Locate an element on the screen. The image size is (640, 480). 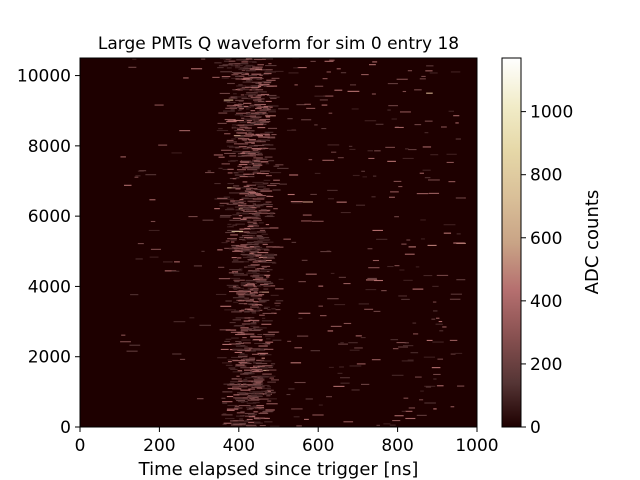
x-tick-label: 400 is located at coordinates (239, 446).